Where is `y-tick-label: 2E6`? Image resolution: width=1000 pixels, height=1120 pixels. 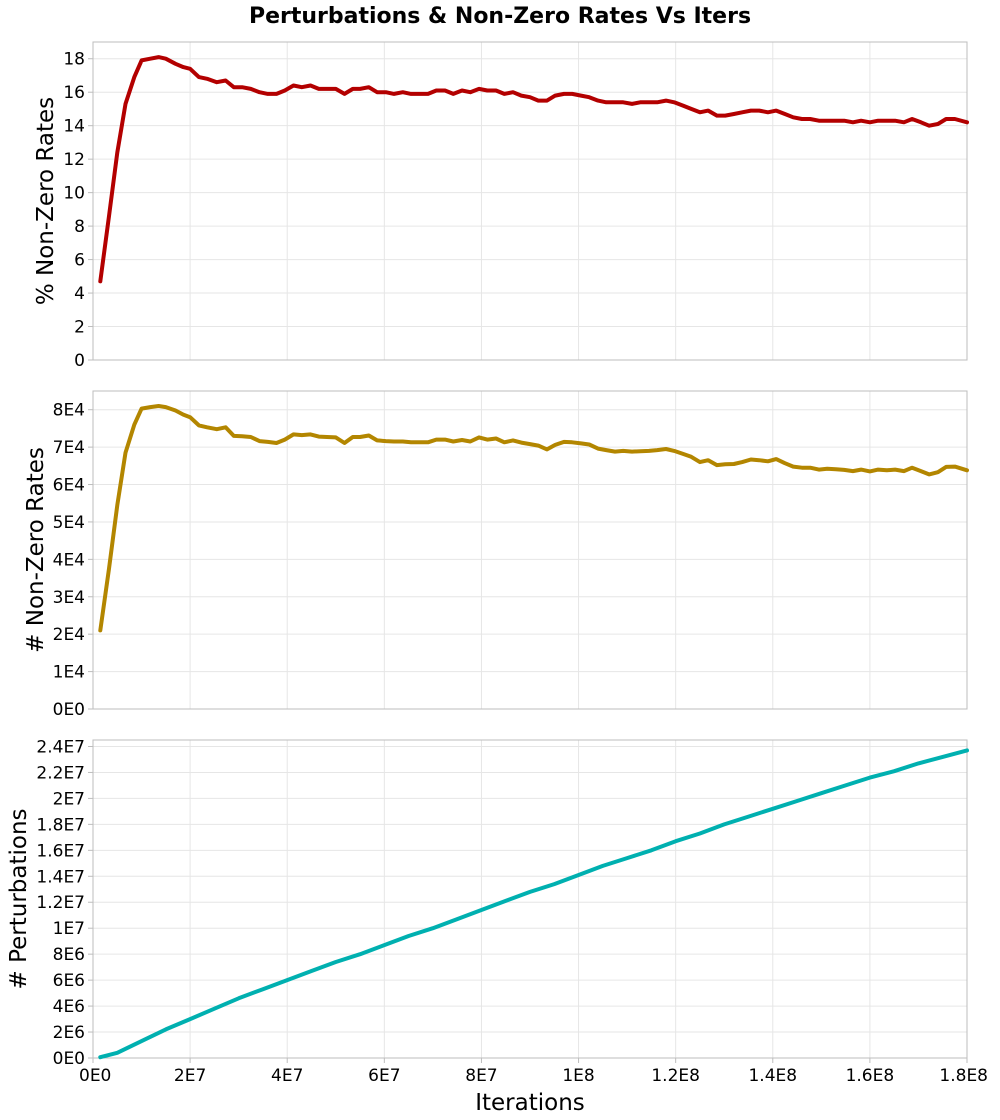
y-tick-label: 2E6 is located at coordinates (69, 1033).